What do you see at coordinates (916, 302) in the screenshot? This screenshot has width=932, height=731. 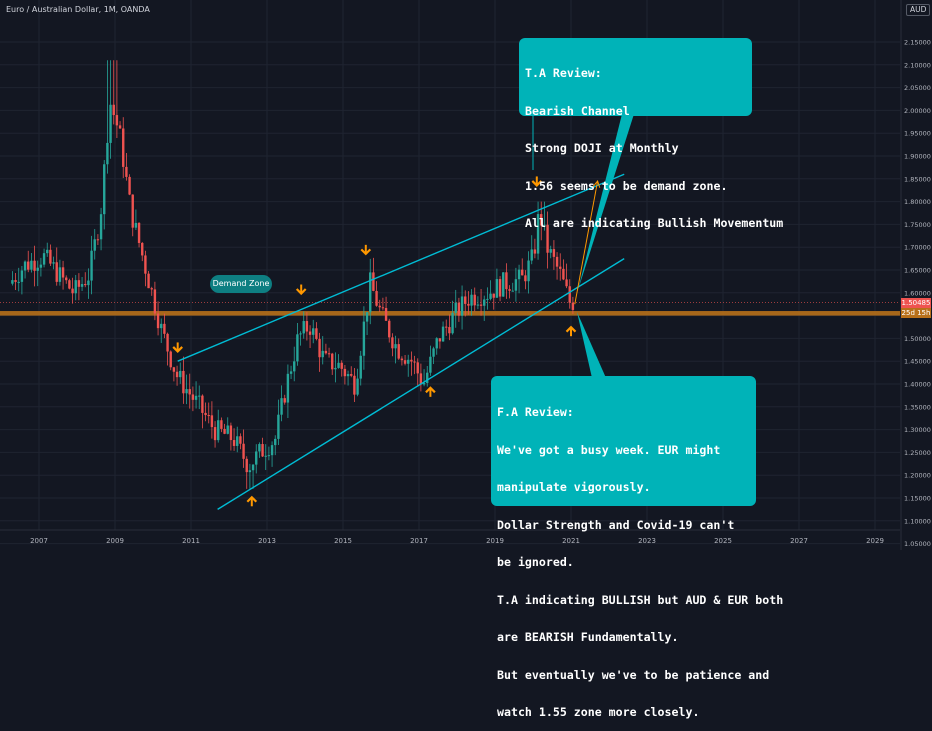 I see `last-price-tag: 1.50485` at bounding box center [916, 302].